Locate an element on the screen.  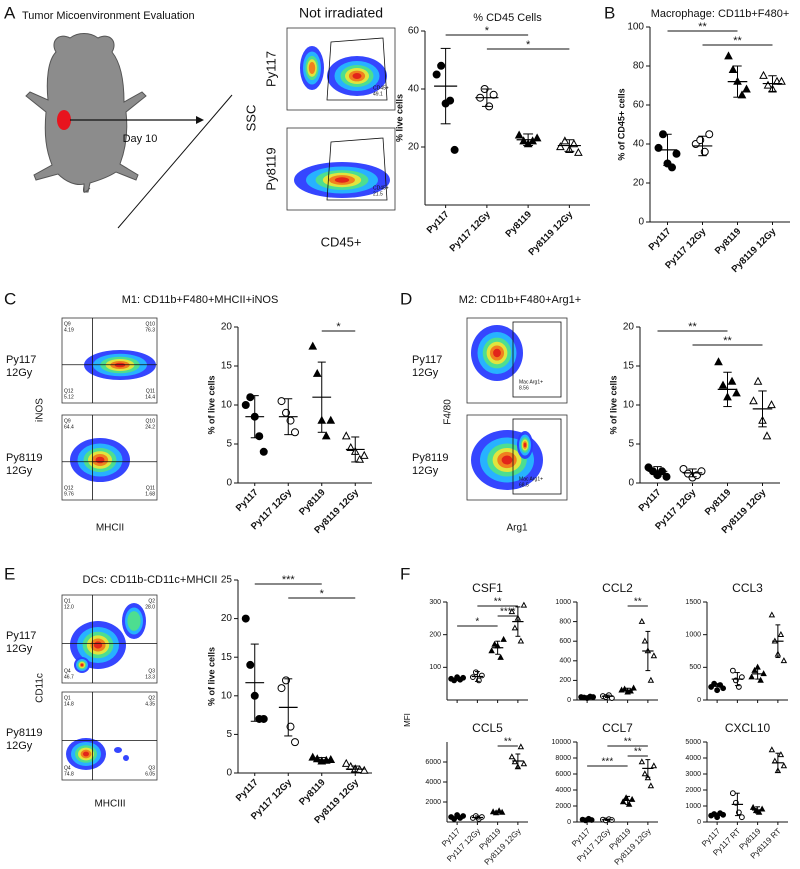
panel-letter: B is located at coordinates (609, 12).